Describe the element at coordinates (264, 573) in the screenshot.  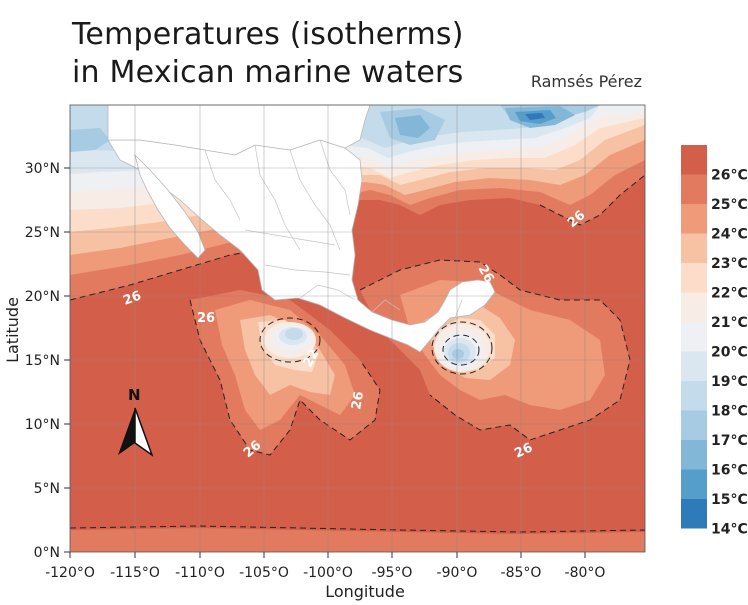
I see `x-tick-label: -105°O` at that location.